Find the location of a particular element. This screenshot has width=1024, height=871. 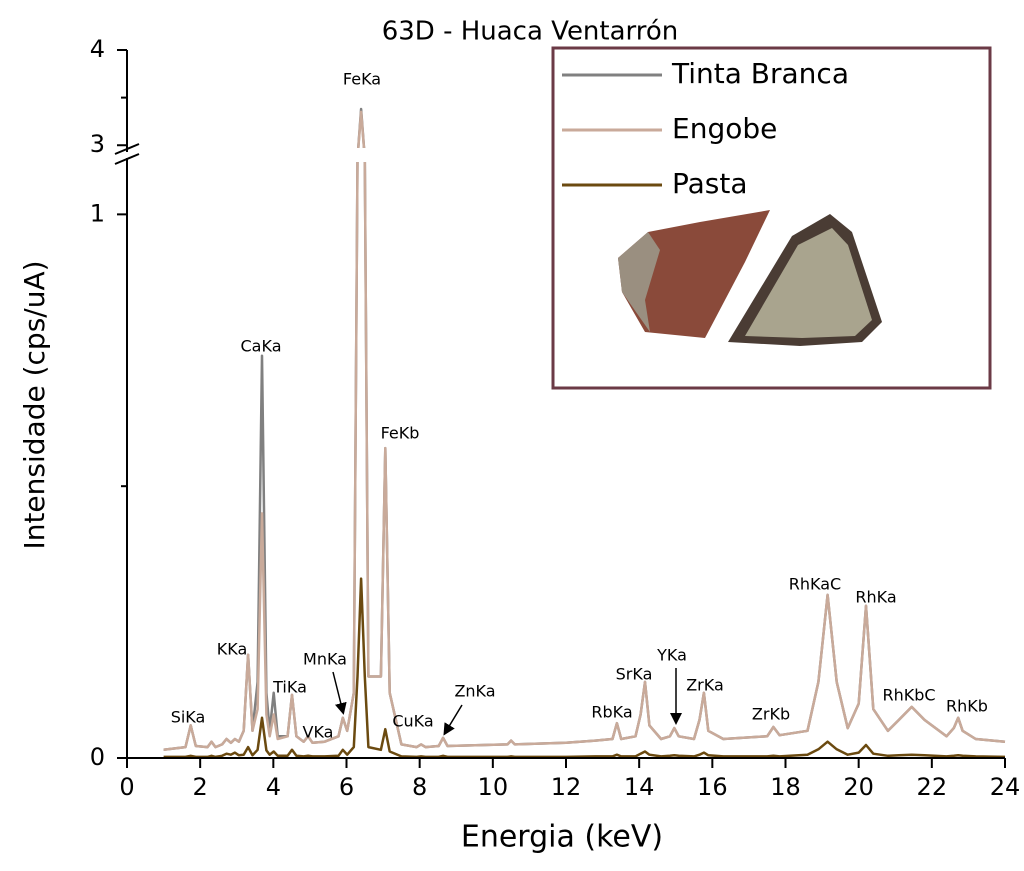

y-tick-label: 4 is located at coordinates (97, 49).